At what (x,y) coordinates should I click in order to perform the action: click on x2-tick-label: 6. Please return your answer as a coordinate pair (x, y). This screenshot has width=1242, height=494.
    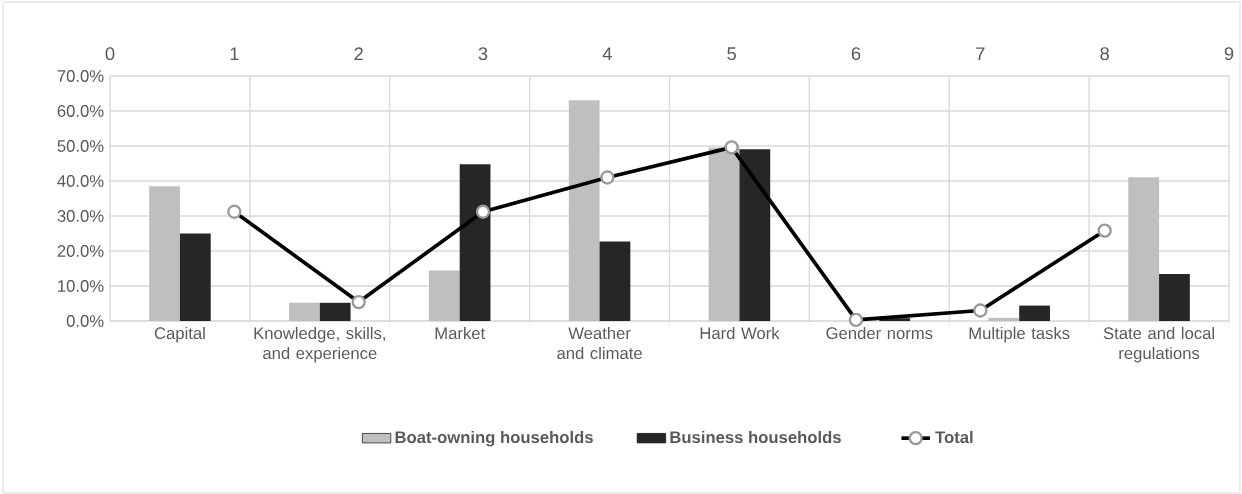
    Looking at the image, I should click on (856, 54).